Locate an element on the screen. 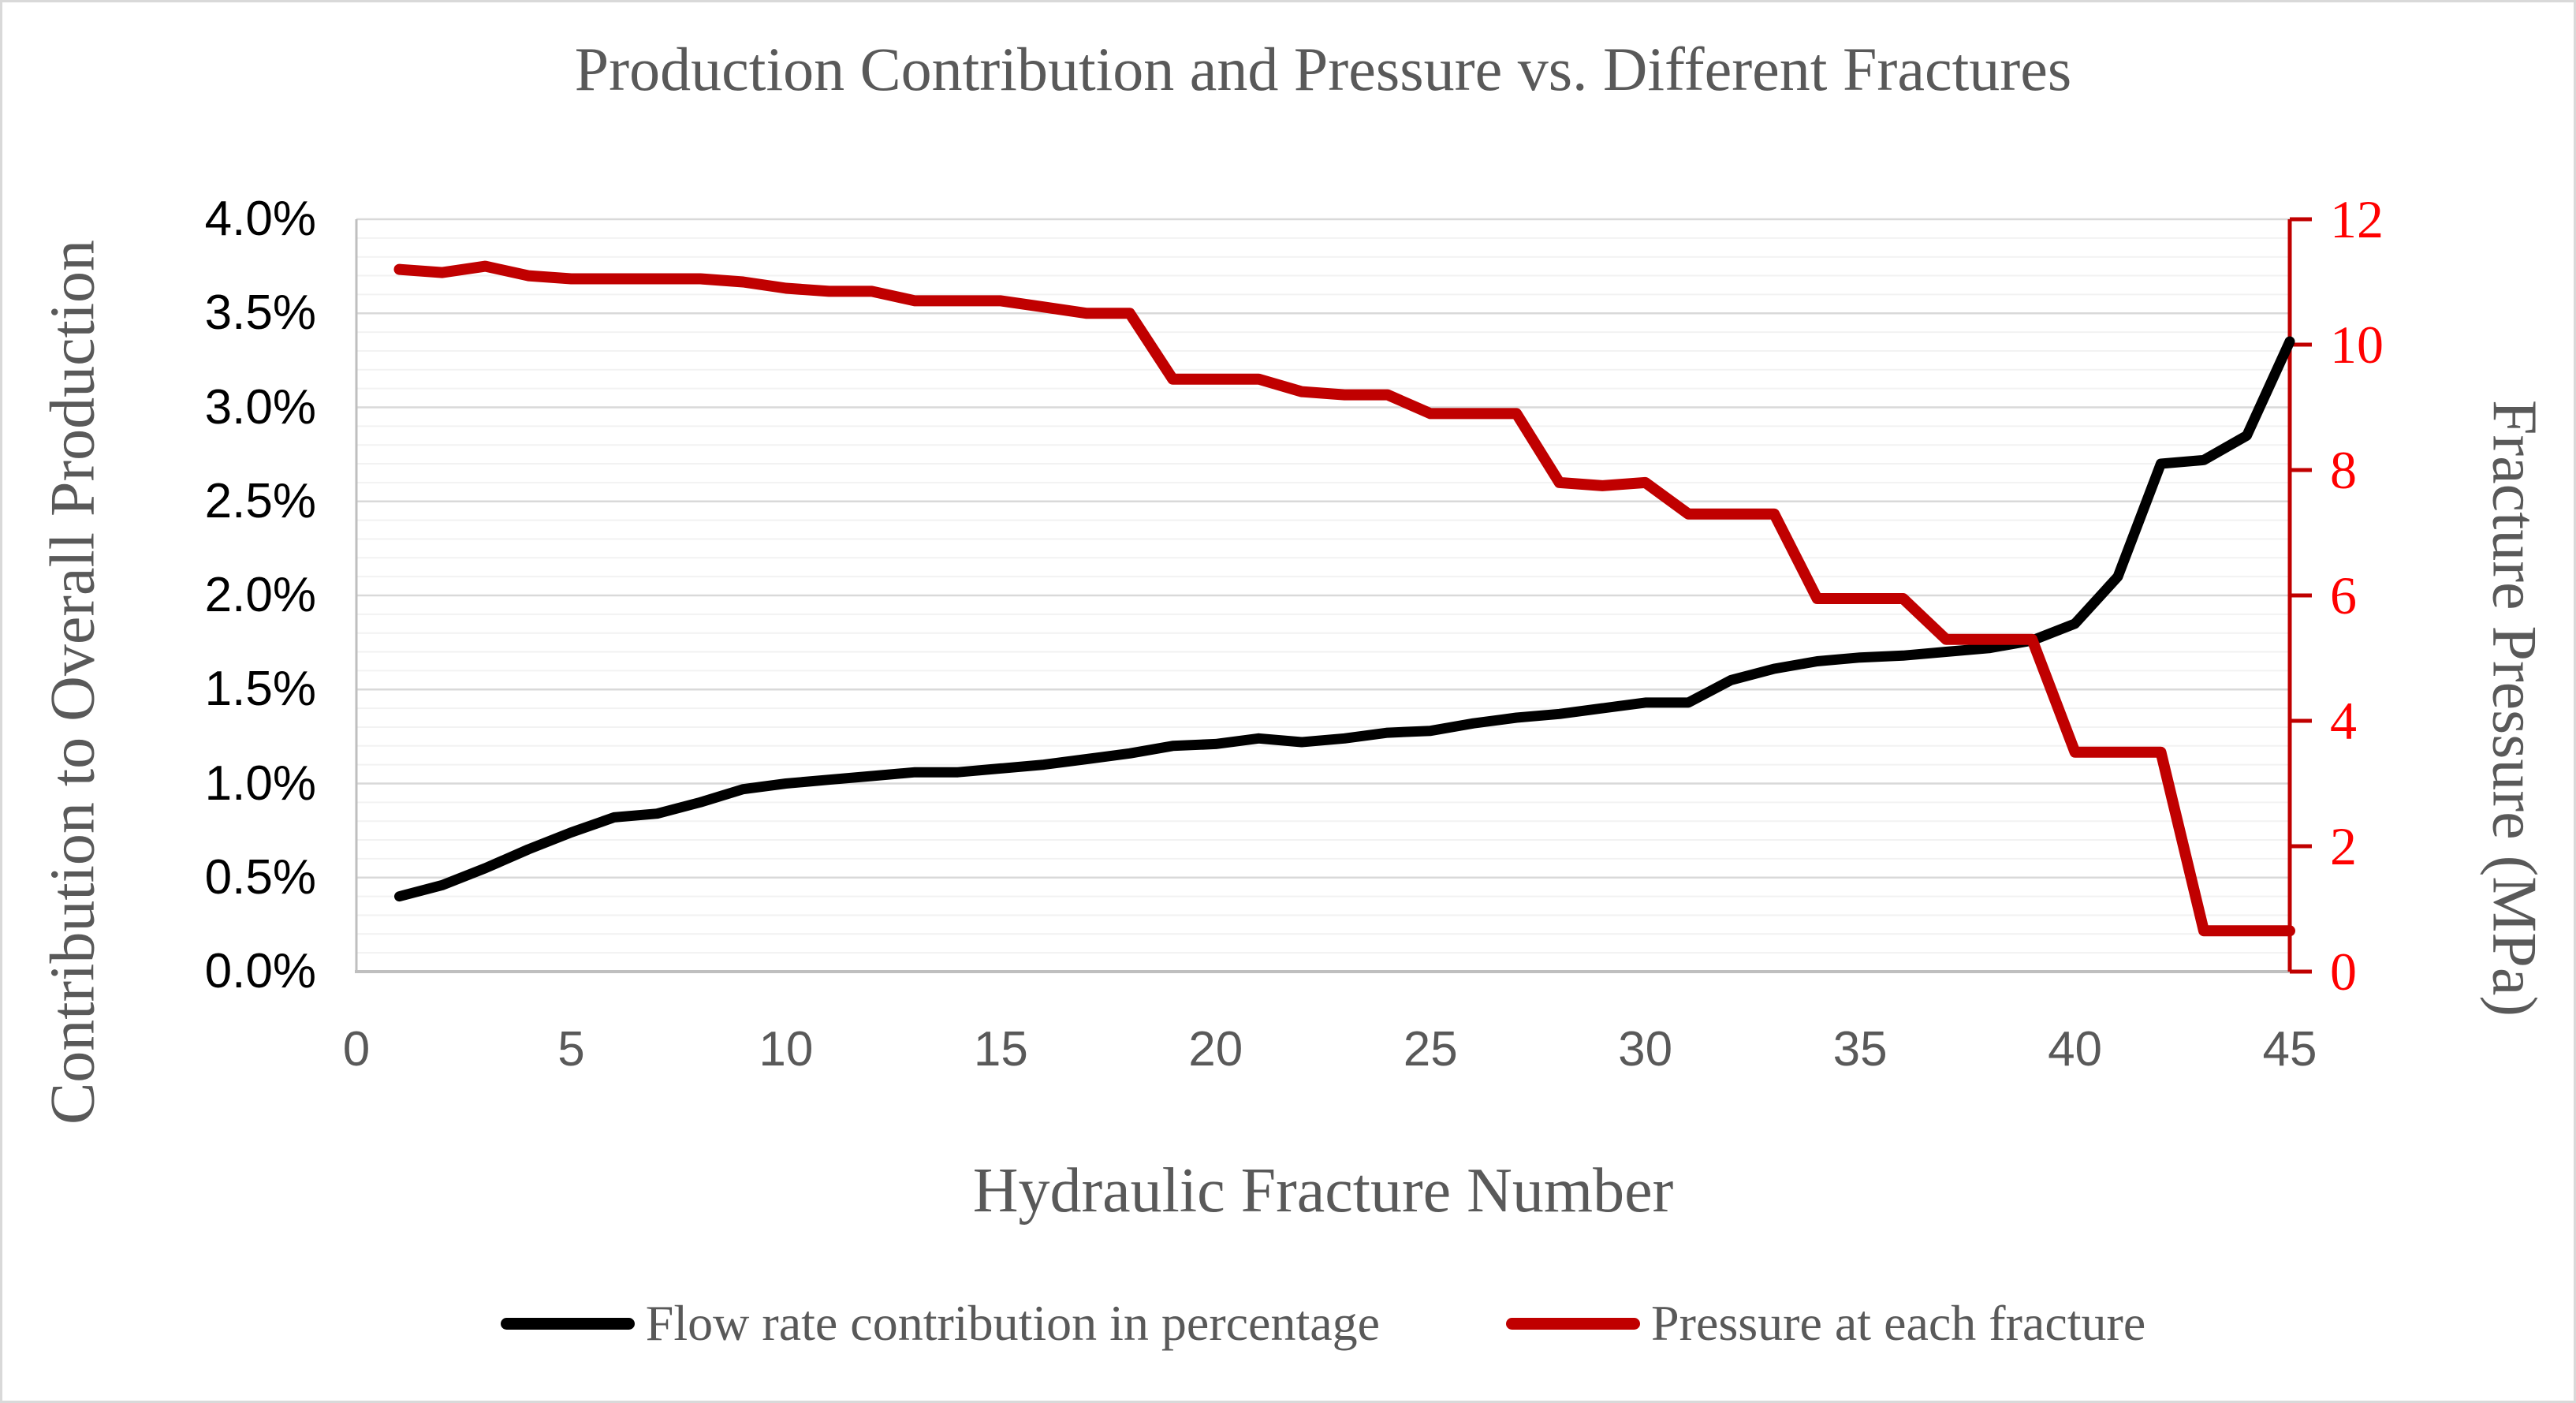 The height and width of the screenshot is (1403, 2576). y-left-axis-title: Contribution to Overall Production is located at coordinates (73, 682).